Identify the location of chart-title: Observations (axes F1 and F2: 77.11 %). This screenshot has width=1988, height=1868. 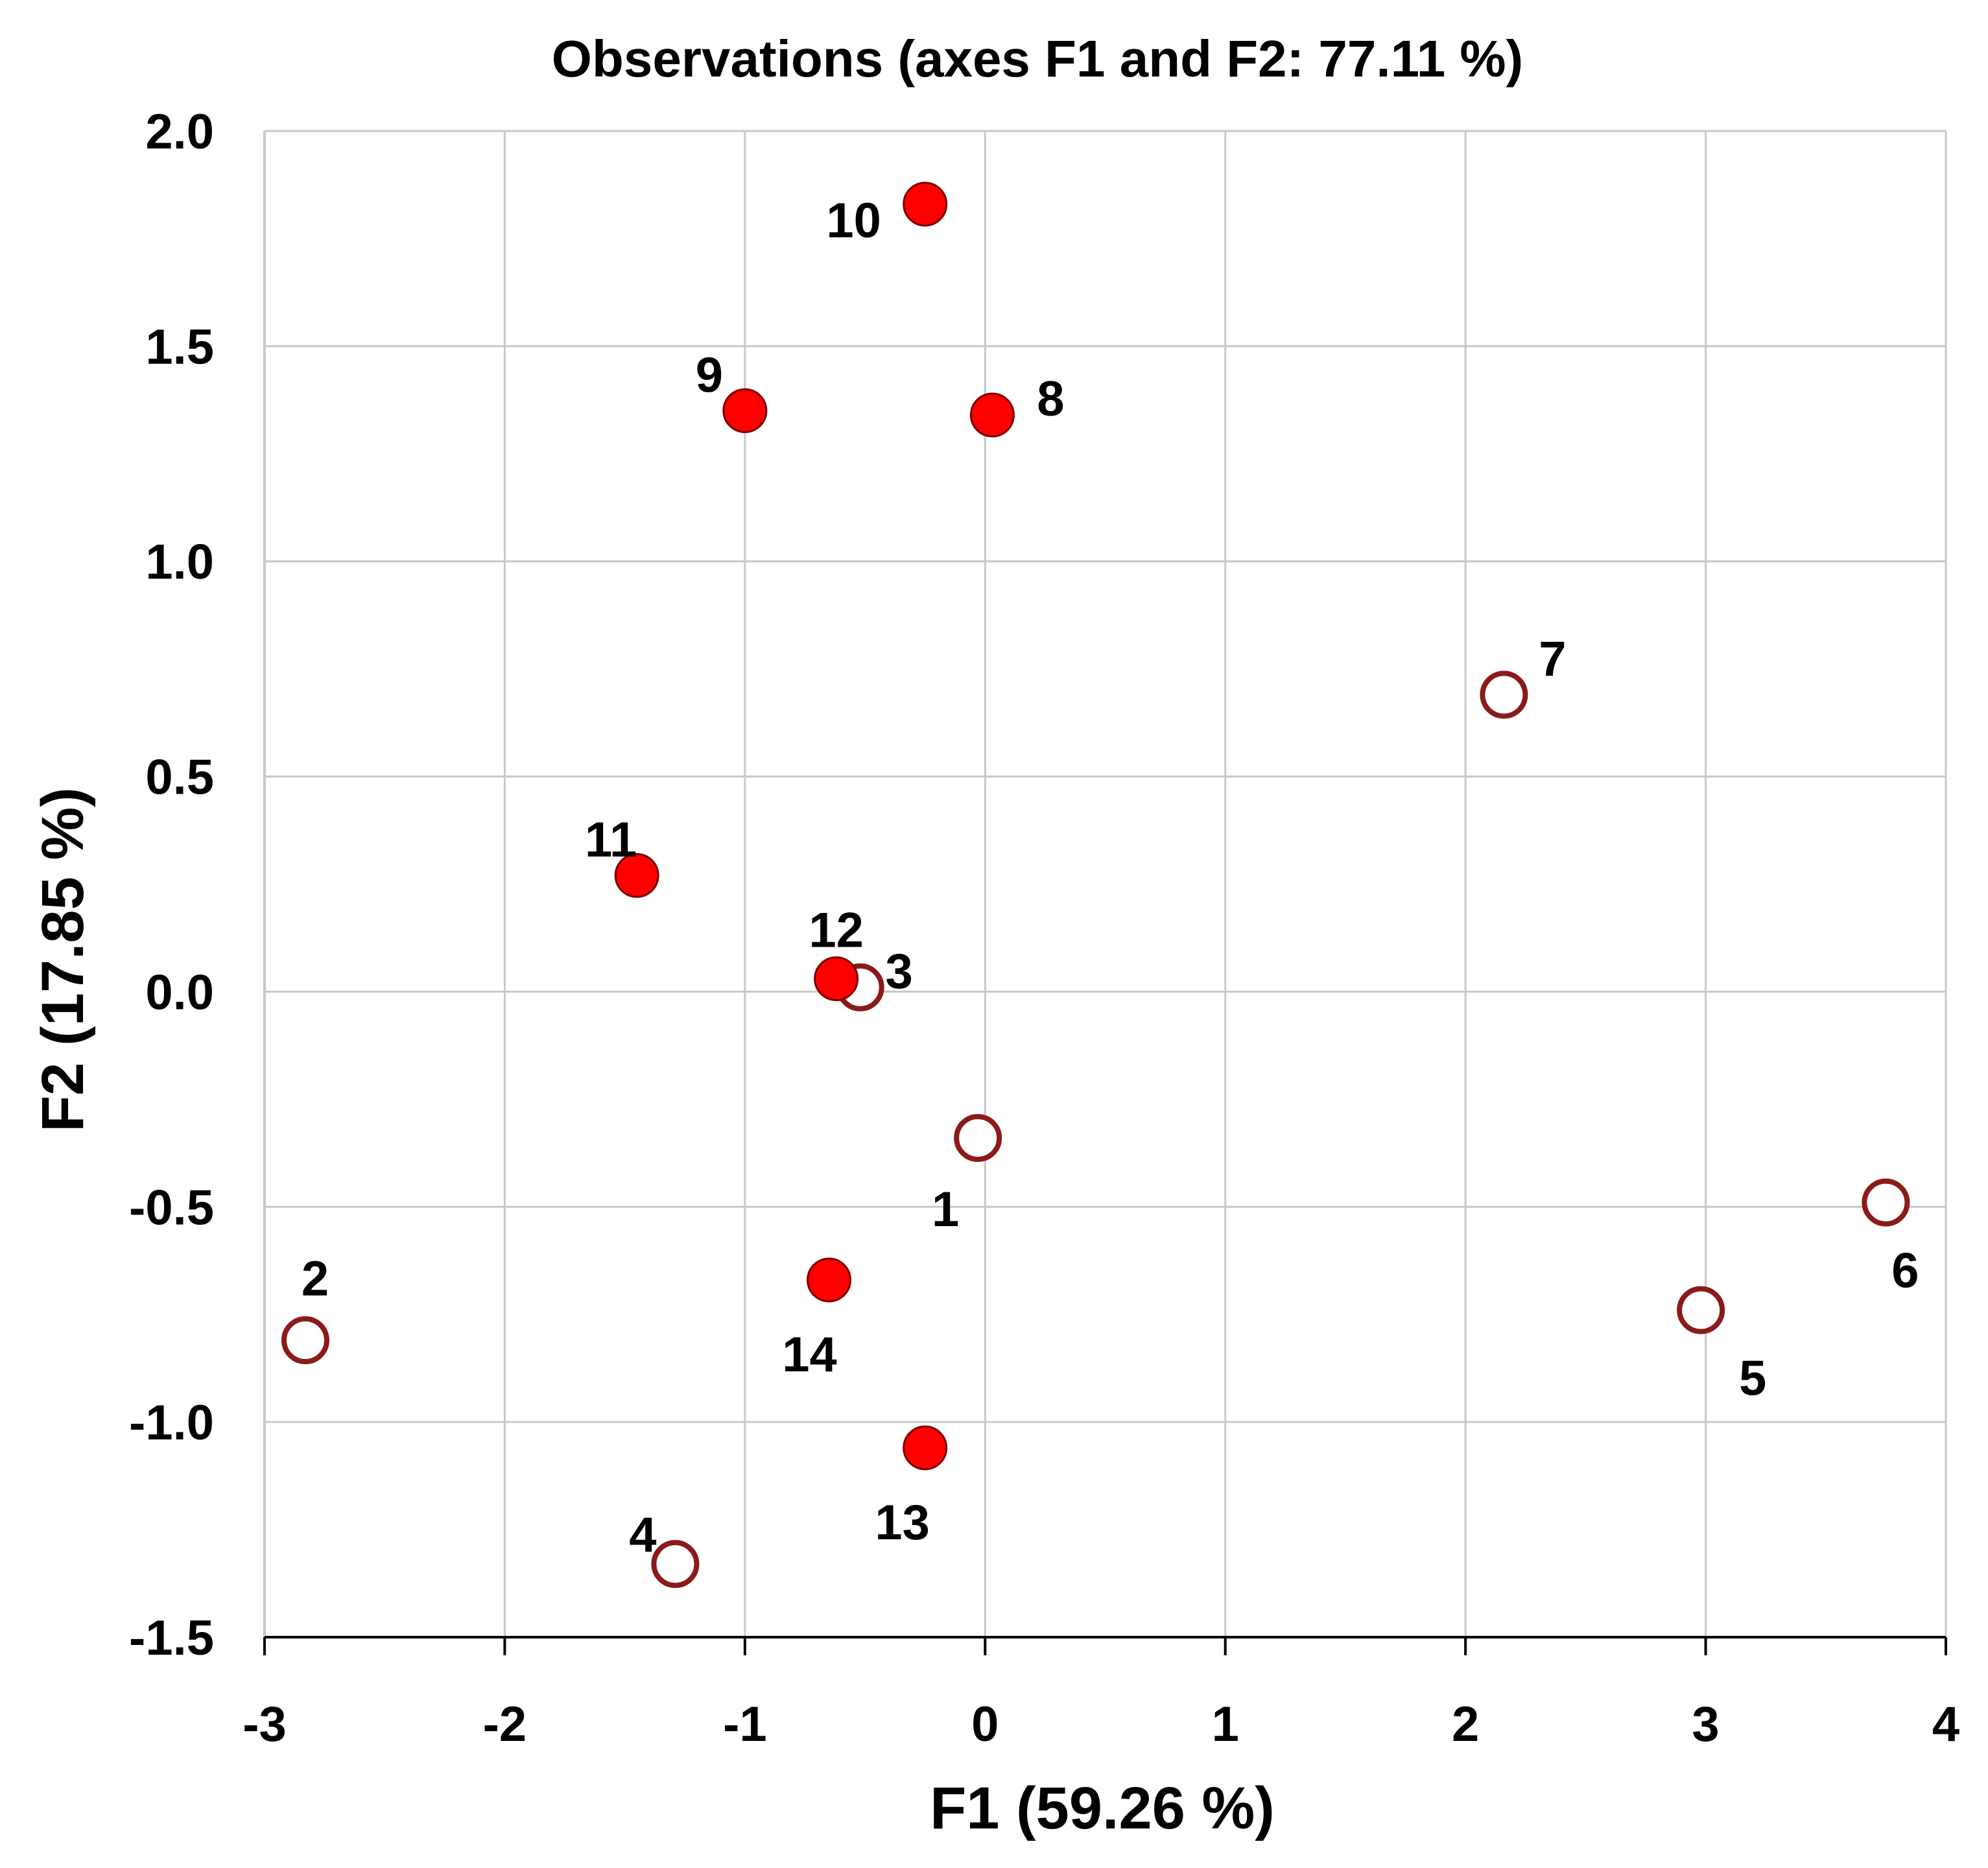
(1037, 59).